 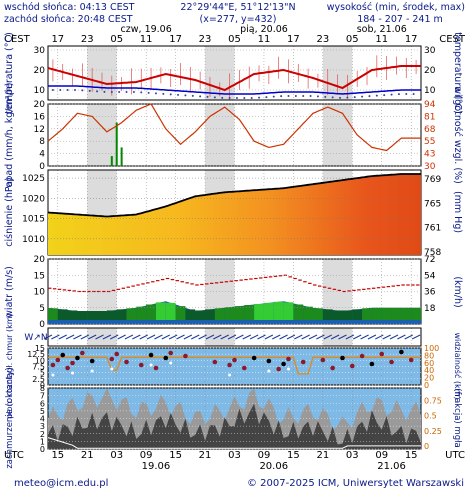 What do you see at coordinates (429, 370) in the screenshot?
I see `y-tick-label-right: 40` at bounding box center [429, 370].